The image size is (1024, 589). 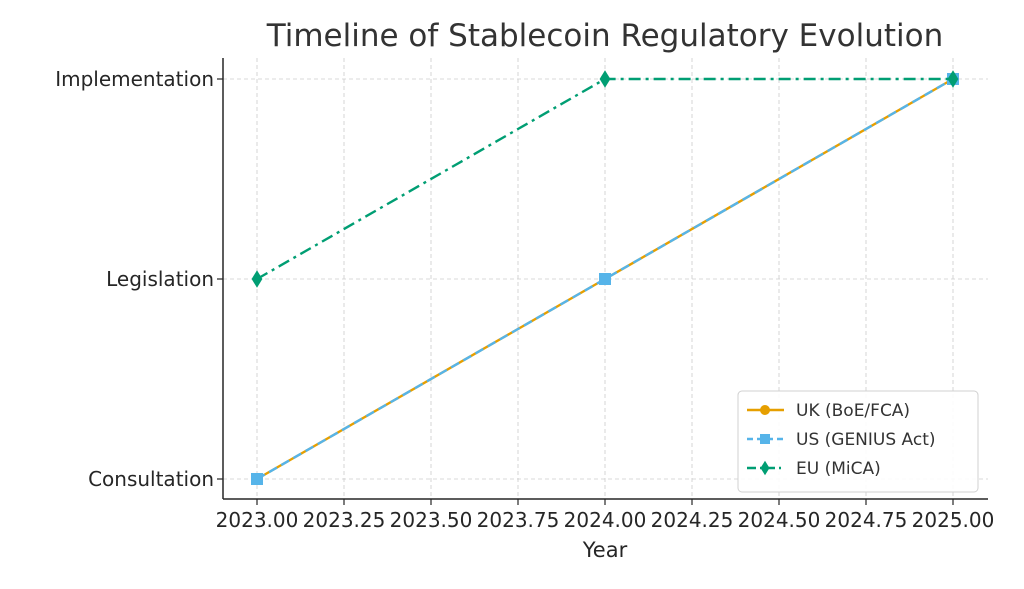 I want to click on legend: UK (BoE/FCA) US (GENIUS Act) EU (MiCA), so click(x=858, y=441).